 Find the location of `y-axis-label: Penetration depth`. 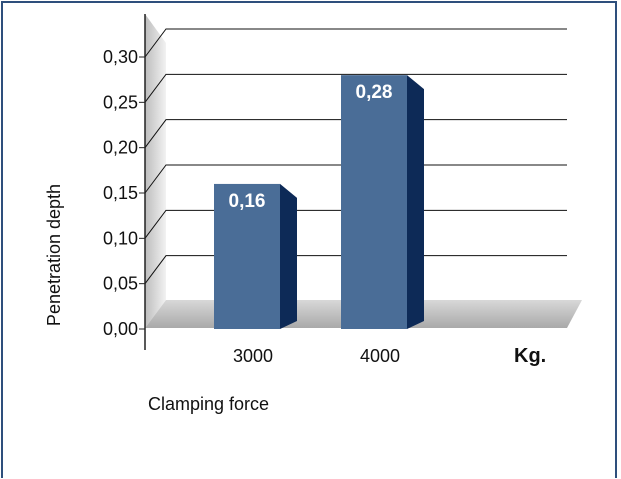

y-axis-label: Penetration depth is located at coordinates (54, 255).